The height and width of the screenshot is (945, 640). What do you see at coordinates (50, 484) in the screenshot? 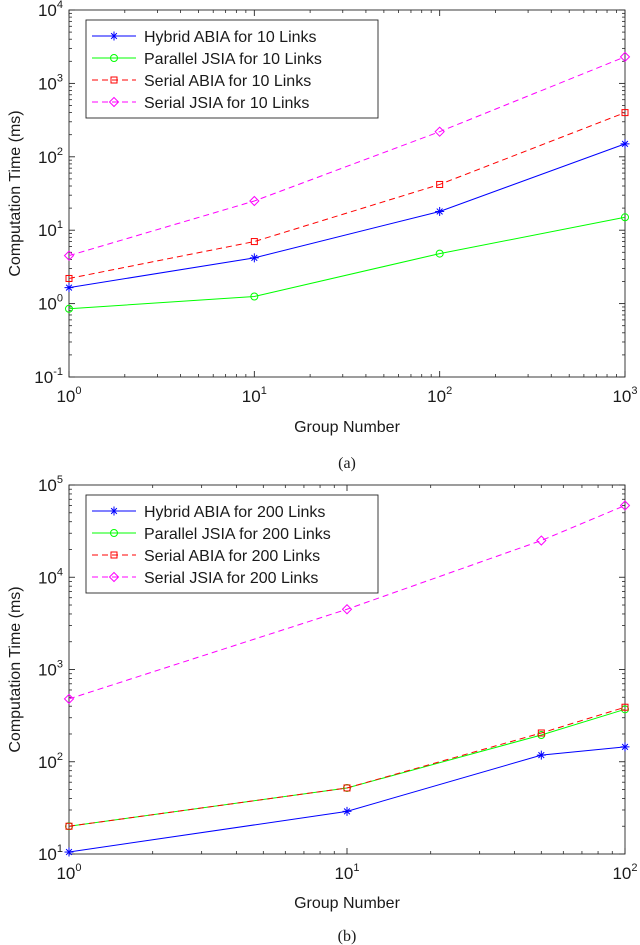
I see `y-tick-label: 10⁵` at bounding box center [50, 484].